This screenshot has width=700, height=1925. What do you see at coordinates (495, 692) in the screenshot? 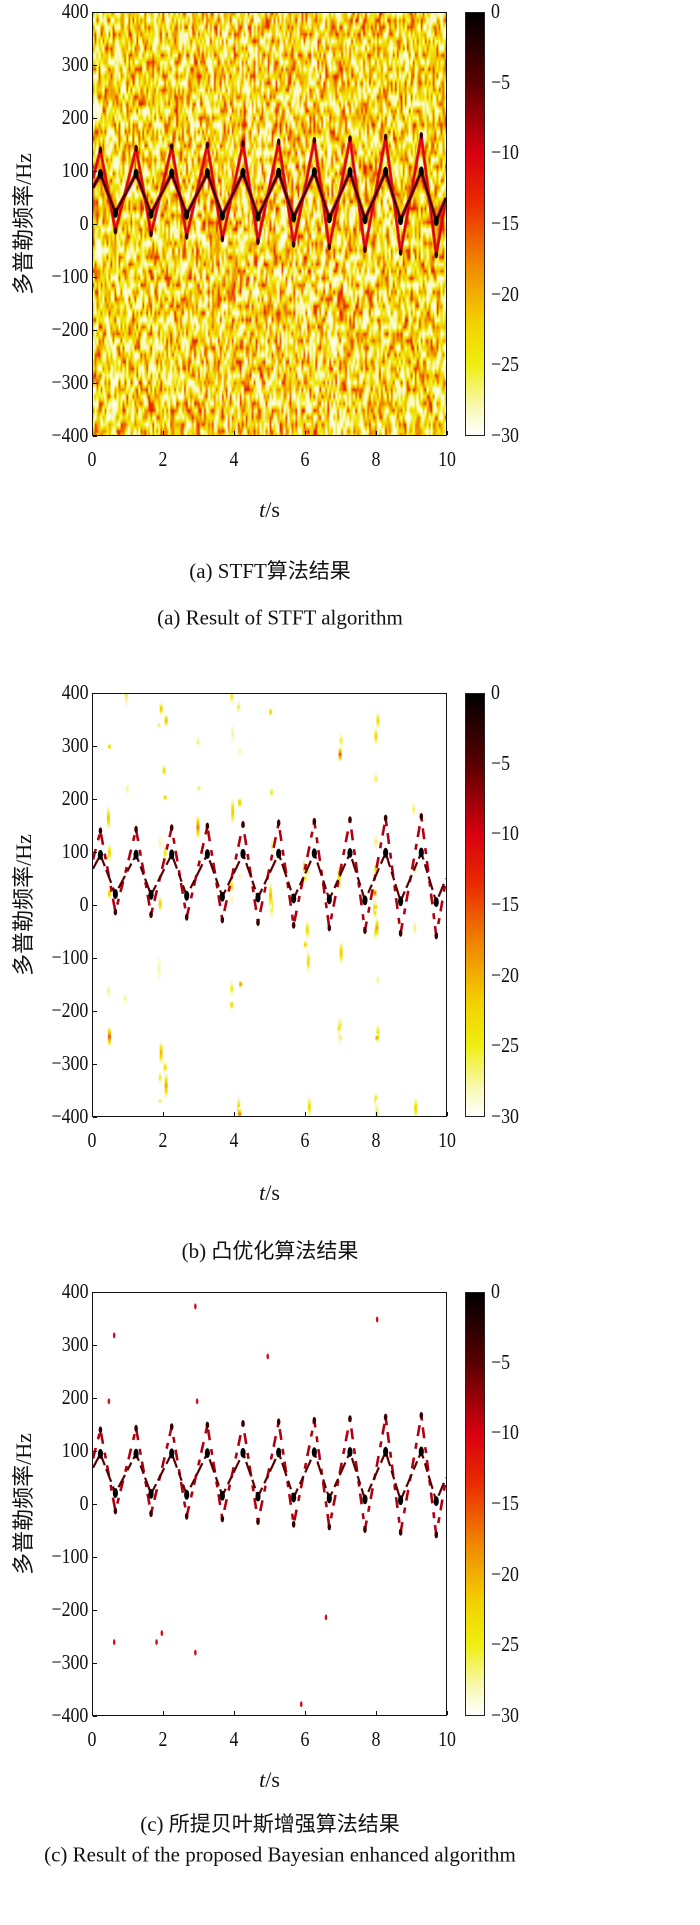
I see `colorbar-tick-label: 0` at bounding box center [495, 692].